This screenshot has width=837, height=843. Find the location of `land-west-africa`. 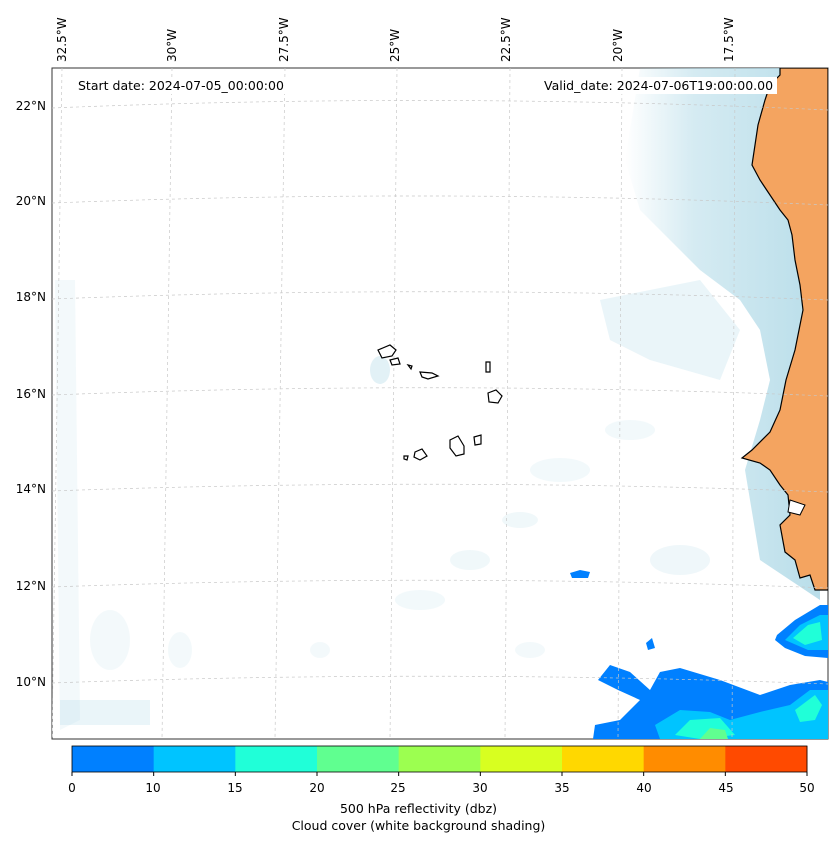

land-west-africa is located at coordinates (784, 329).